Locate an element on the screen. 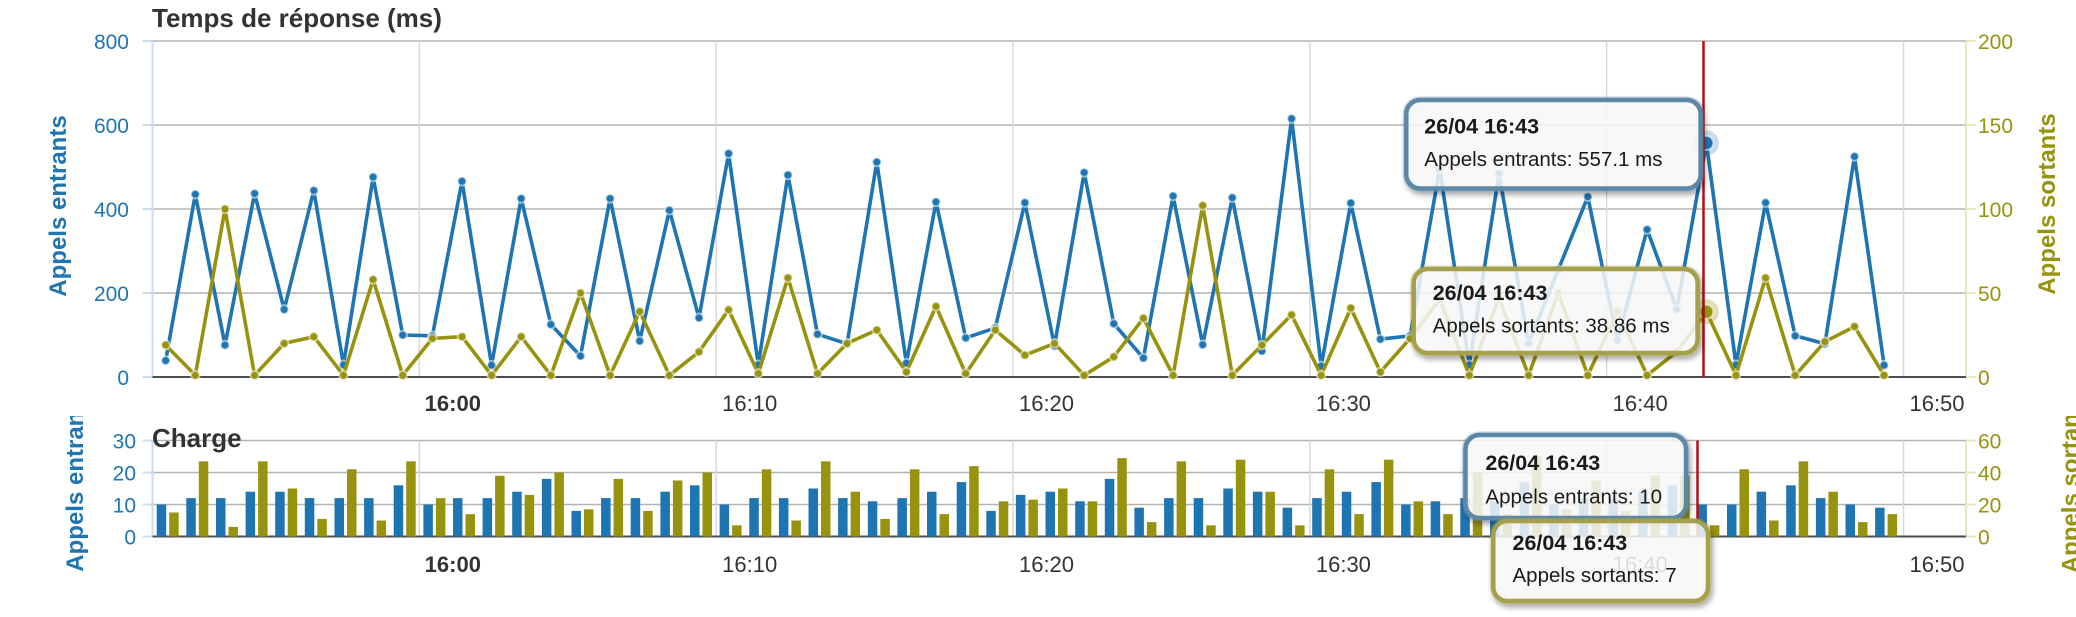  svg-text: 150 is located at coordinates (1995, 126).